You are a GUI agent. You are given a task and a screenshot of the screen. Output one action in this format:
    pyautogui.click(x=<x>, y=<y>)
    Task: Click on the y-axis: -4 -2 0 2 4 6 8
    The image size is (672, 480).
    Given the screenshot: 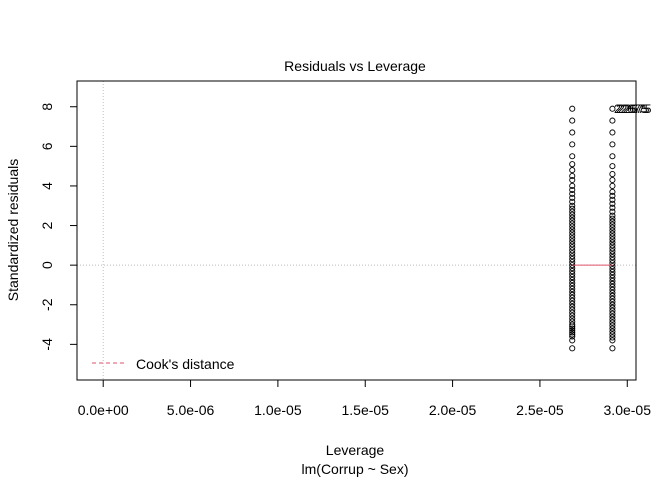 What is the action you would take?
    pyautogui.click(x=58, y=227)
    